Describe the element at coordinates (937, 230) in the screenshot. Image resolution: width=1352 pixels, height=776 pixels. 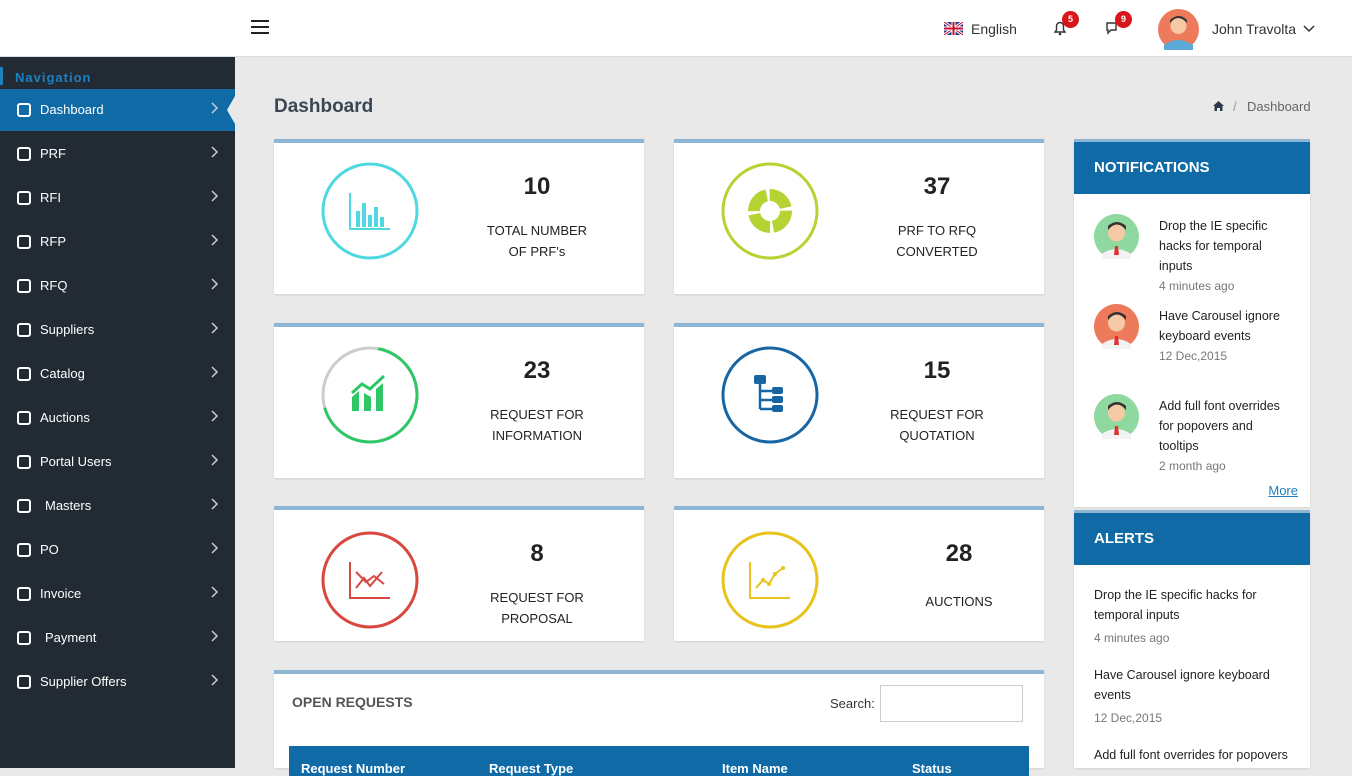
I see `stat-label: PRF TO RFQ` at that location.